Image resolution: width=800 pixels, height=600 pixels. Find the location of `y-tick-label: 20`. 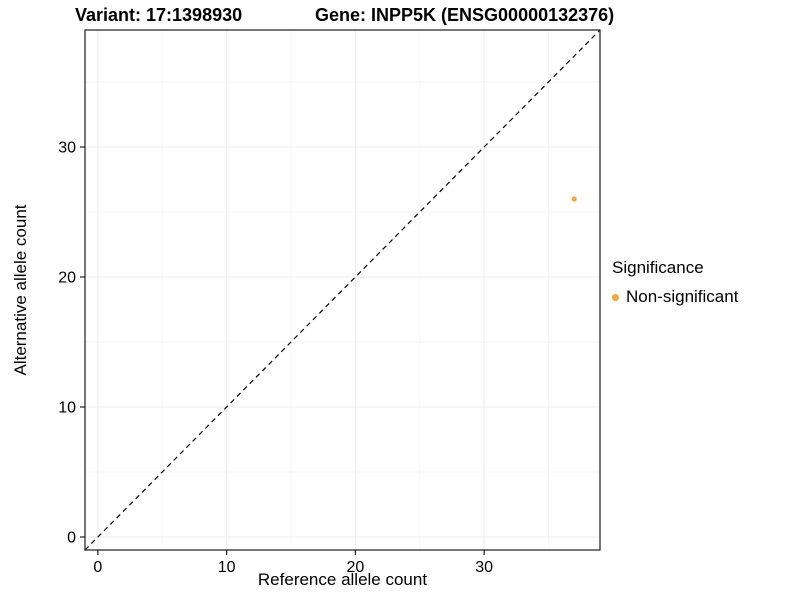

y-tick-label: 20 is located at coordinates (67, 278).